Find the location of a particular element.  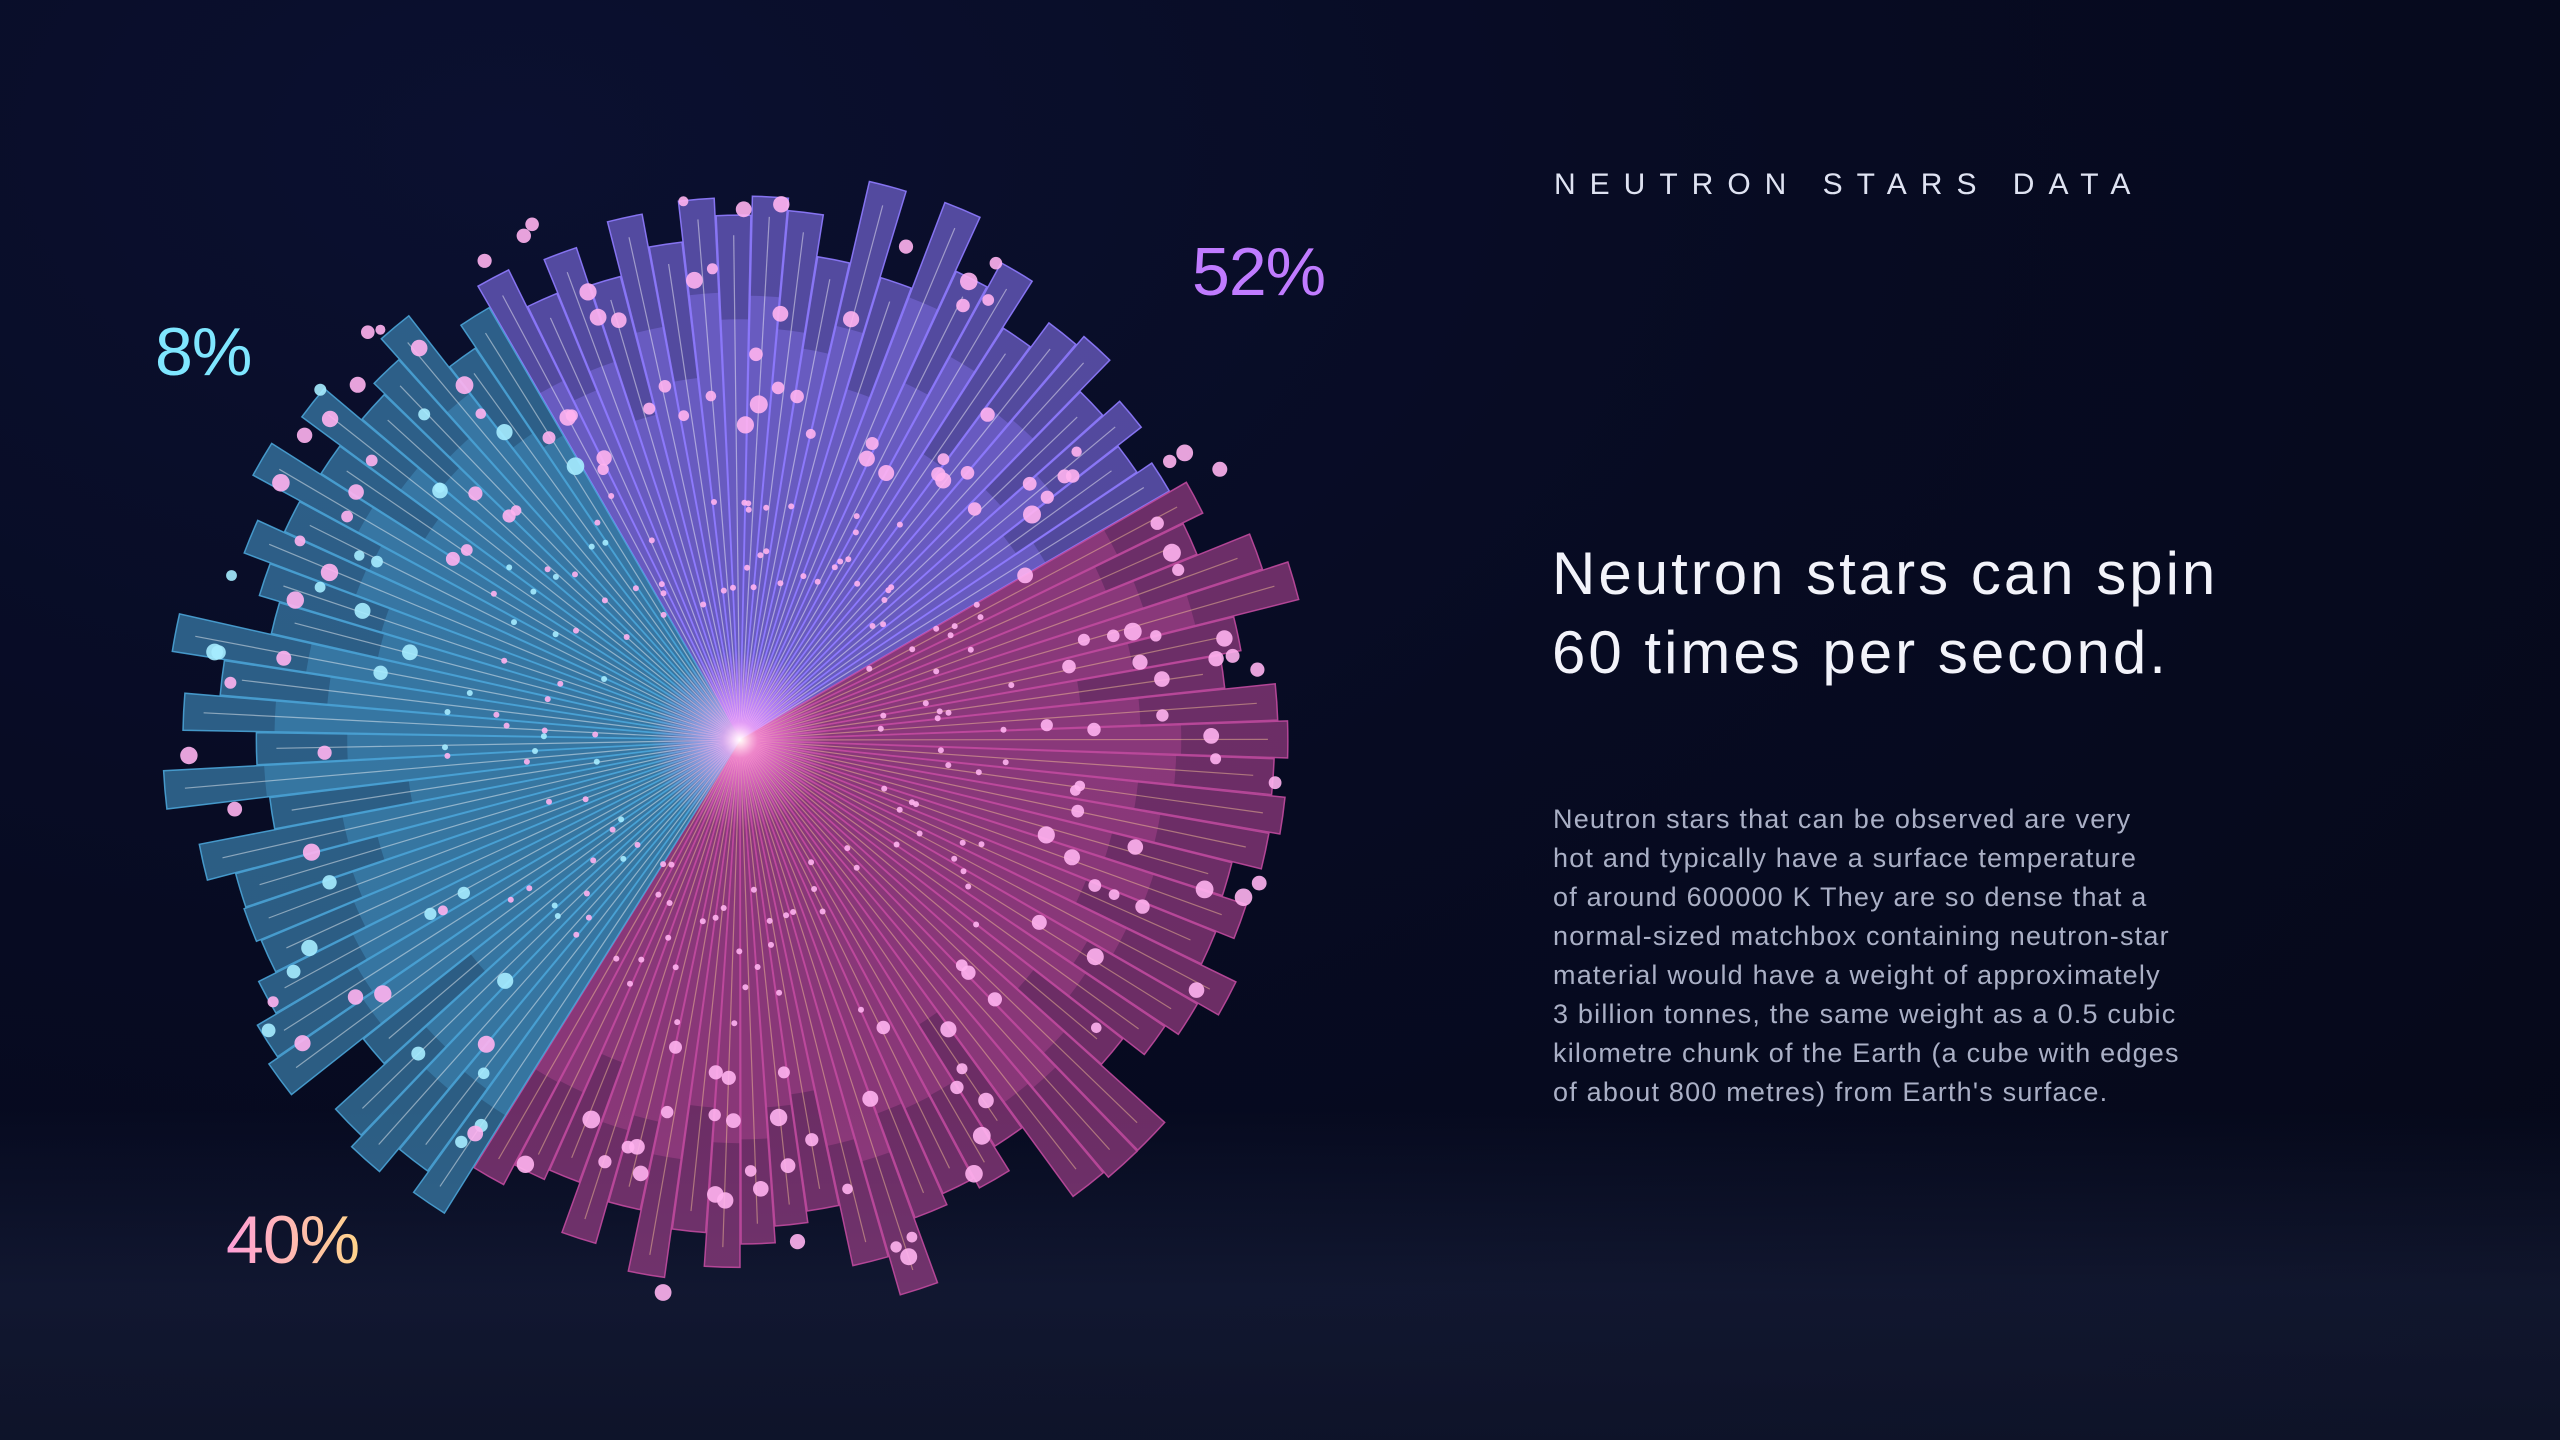

section-kicker: NEUTRON STARS DATA is located at coordinates (1849, 184).